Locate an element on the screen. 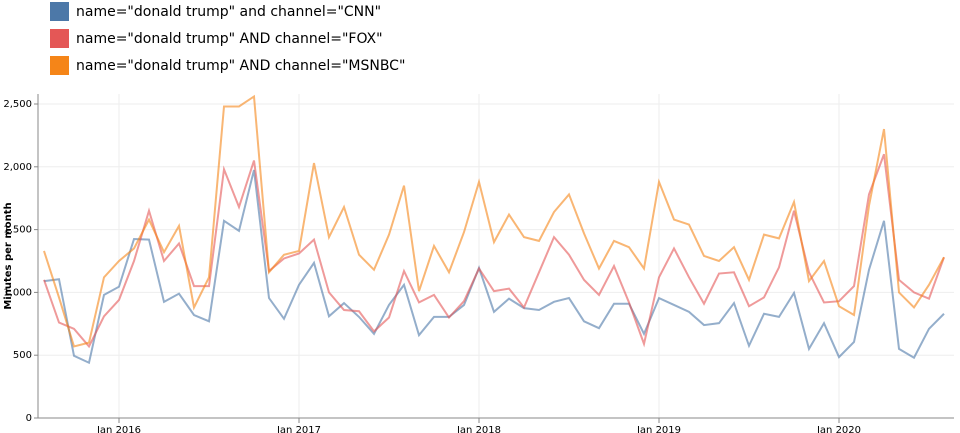 Image resolution: width=960 pixels, height=433 pixels. x-tick-label: Jan 2019 is located at coordinates (658, 429).